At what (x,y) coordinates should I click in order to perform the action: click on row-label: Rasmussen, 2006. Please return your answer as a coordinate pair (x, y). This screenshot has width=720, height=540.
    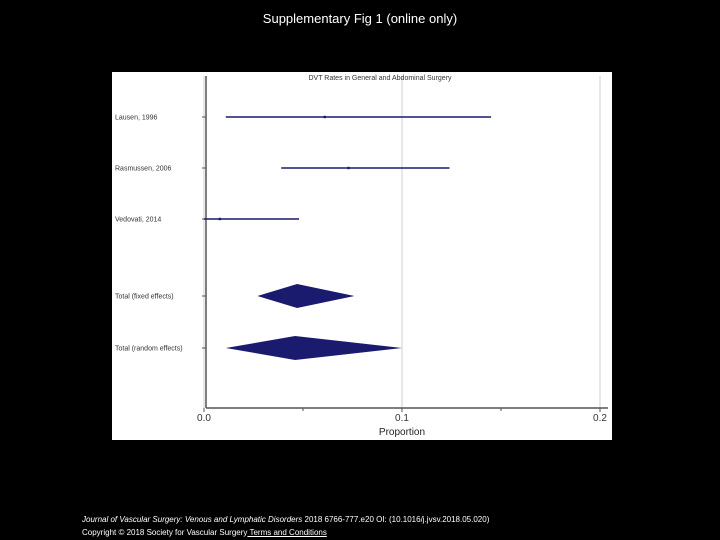
    Looking at the image, I should click on (143, 169).